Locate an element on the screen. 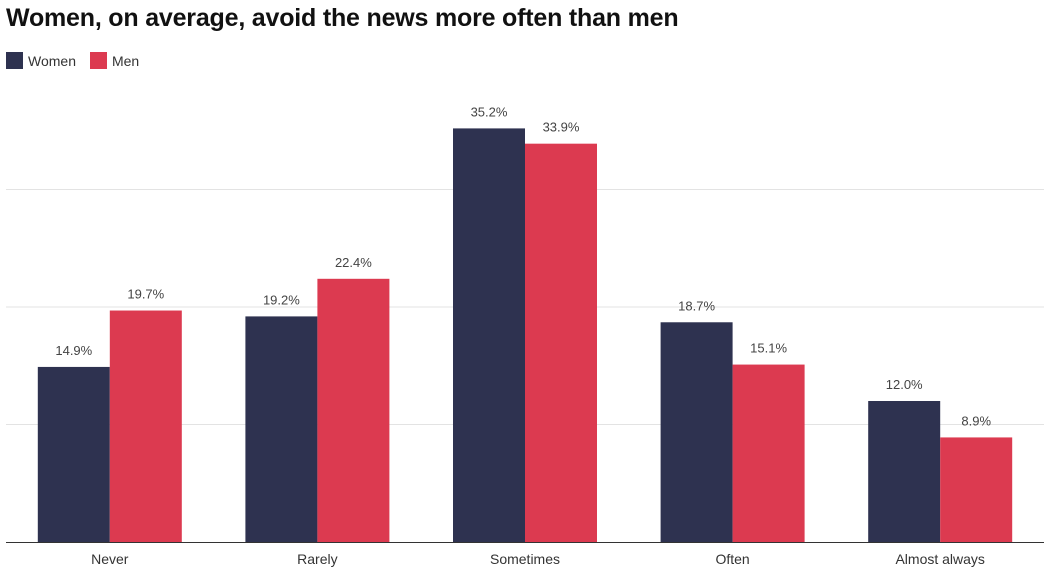 The width and height of the screenshot is (1050, 577). data-label-women-often: 18.7% is located at coordinates (696, 305).